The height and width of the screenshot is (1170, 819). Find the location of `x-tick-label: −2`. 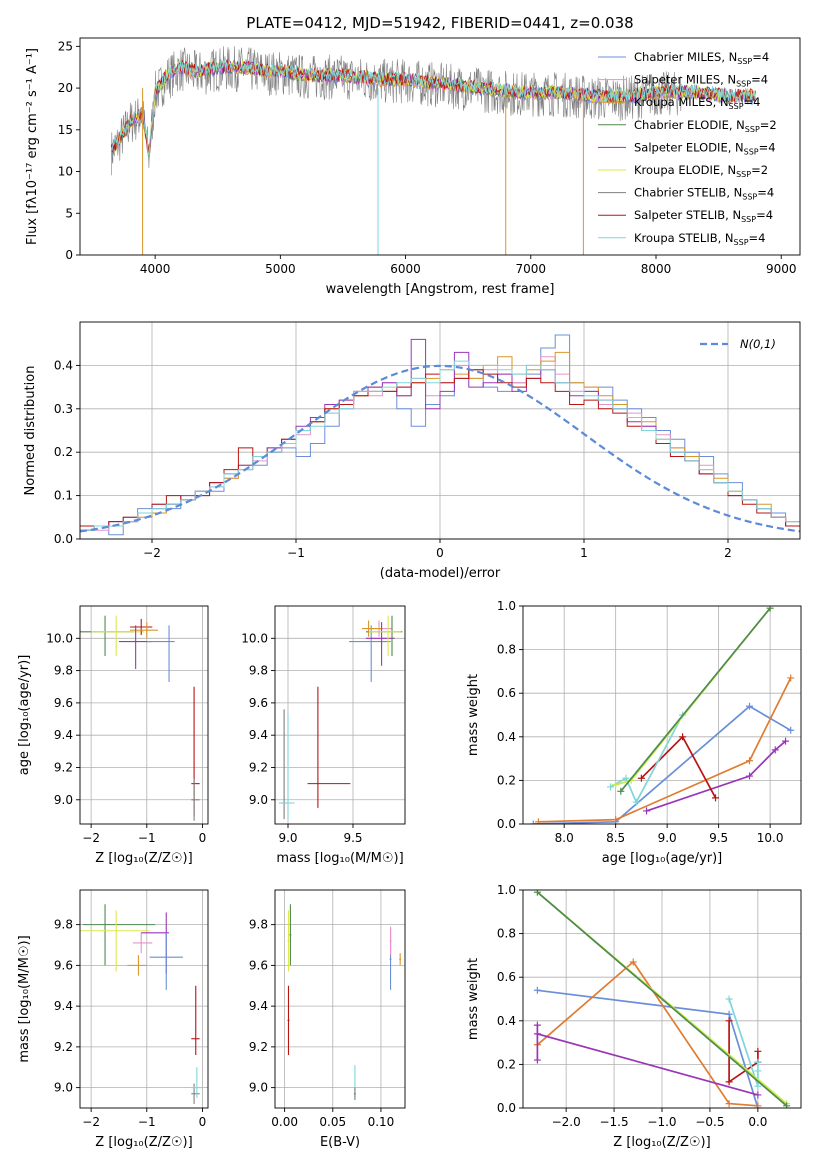

x-tick-label: −2 is located at coordinates (152, 553).